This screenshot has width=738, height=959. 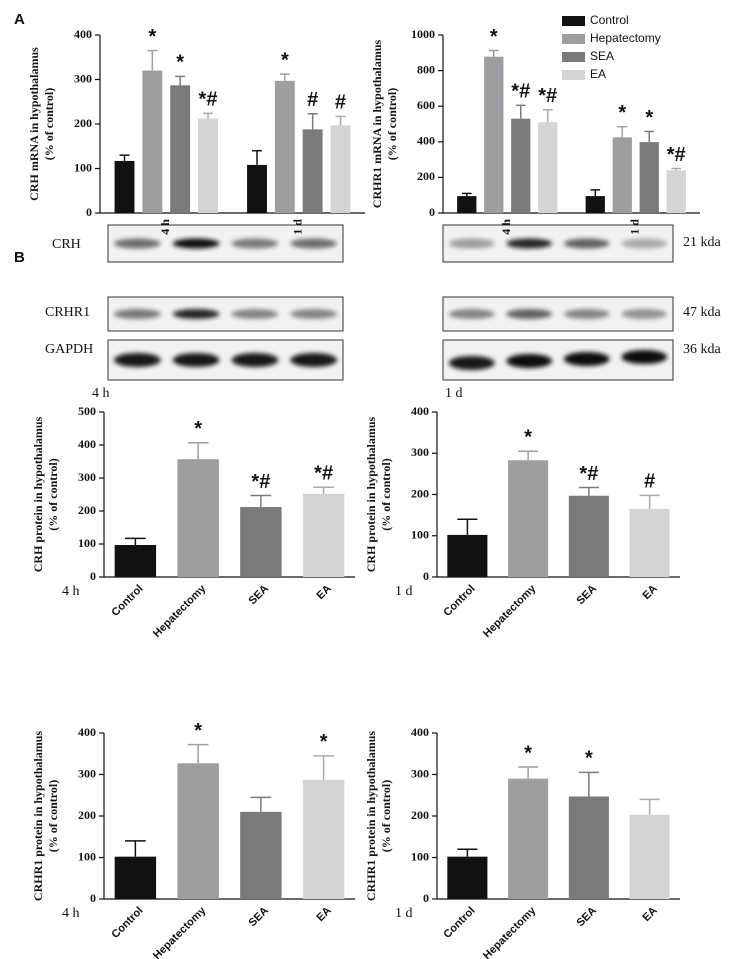 What do you see at coordinates (259, 917) in the screenshot?
I see `x-tick-label: SEA` at bounding box center [259, 917].